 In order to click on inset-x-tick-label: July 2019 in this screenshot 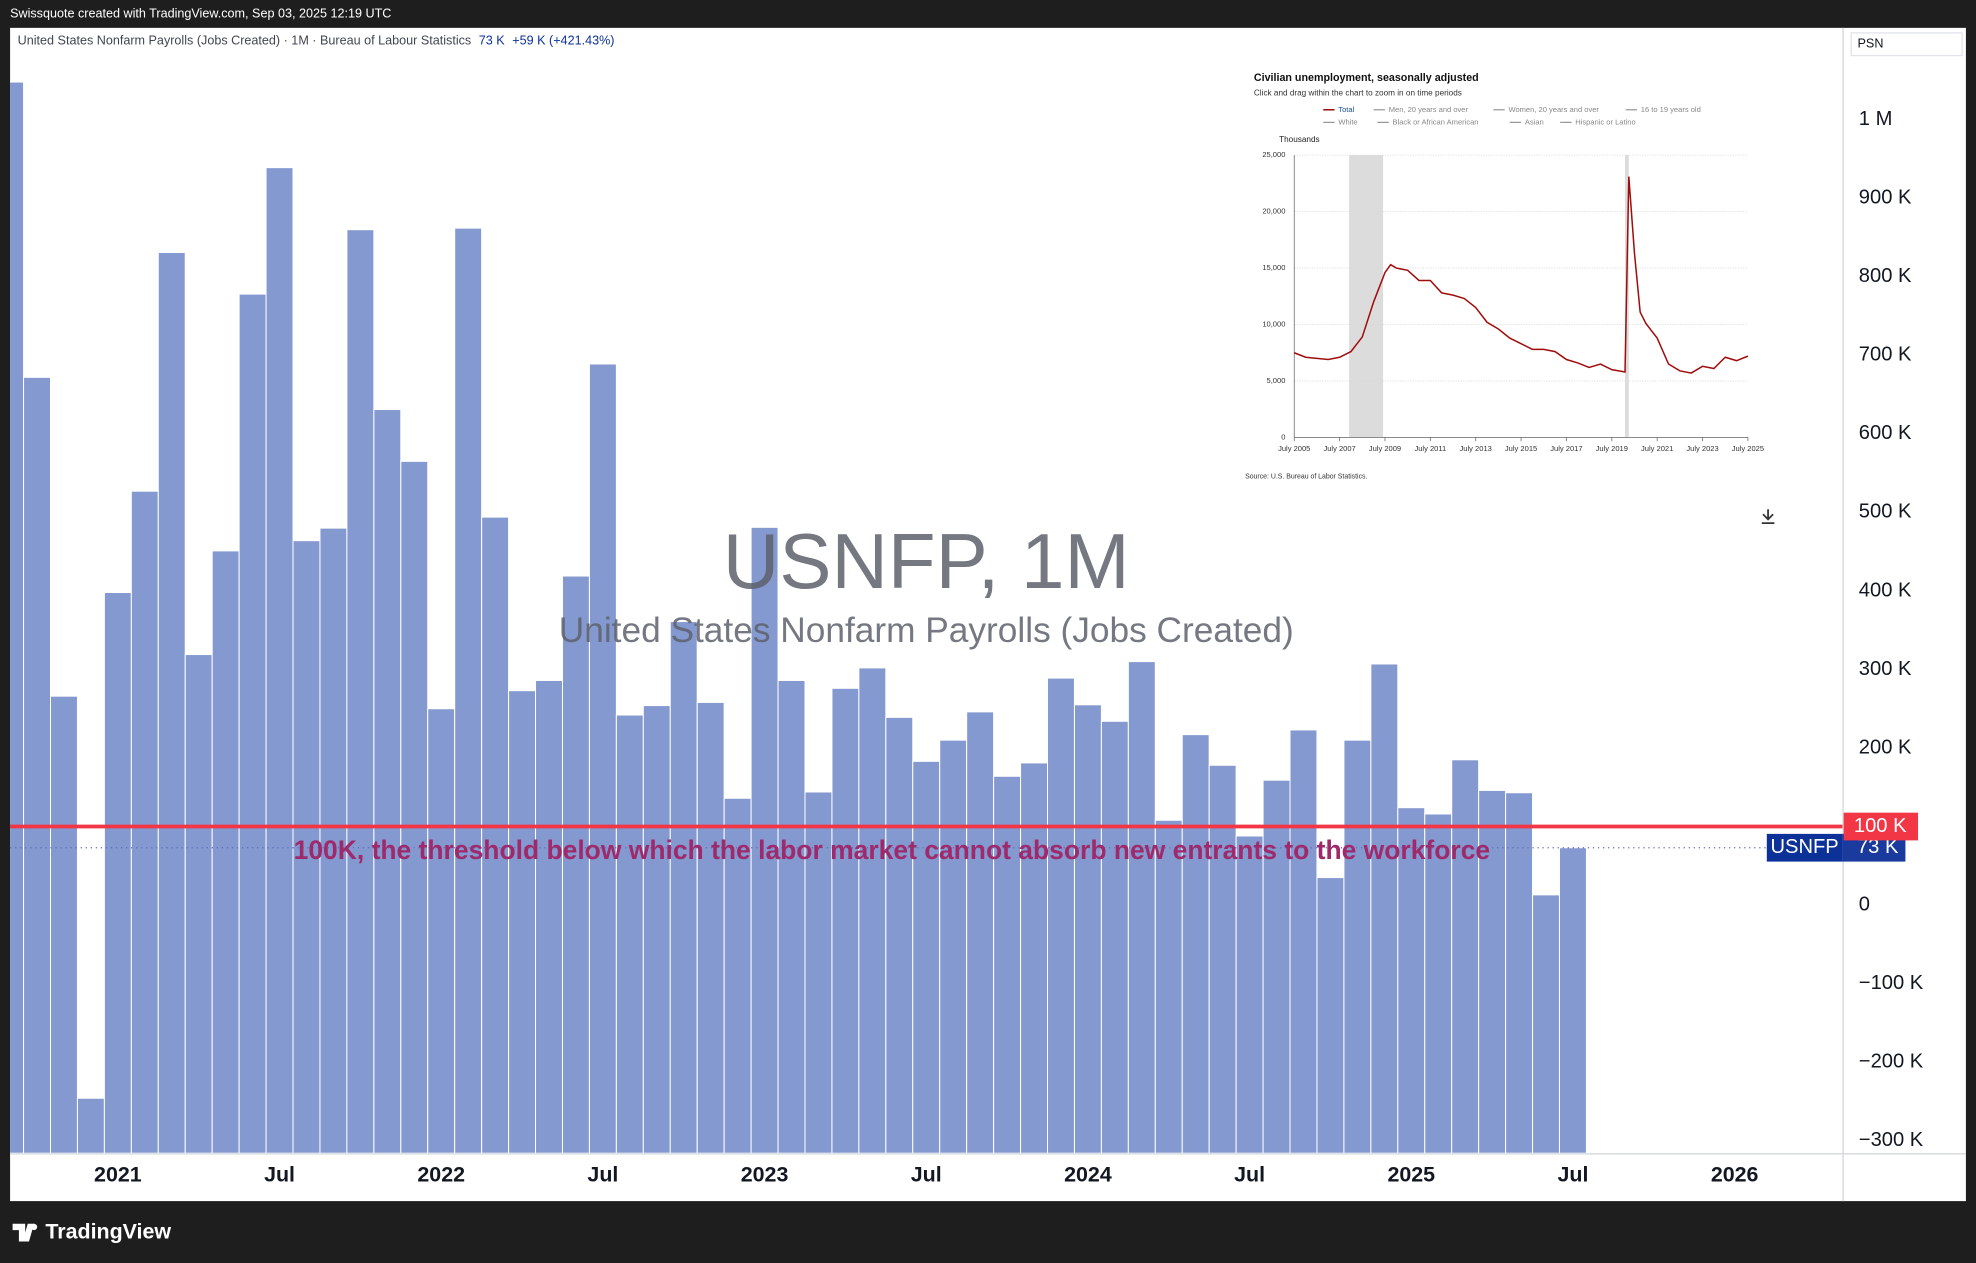, I will do `click(1612, 448)`.